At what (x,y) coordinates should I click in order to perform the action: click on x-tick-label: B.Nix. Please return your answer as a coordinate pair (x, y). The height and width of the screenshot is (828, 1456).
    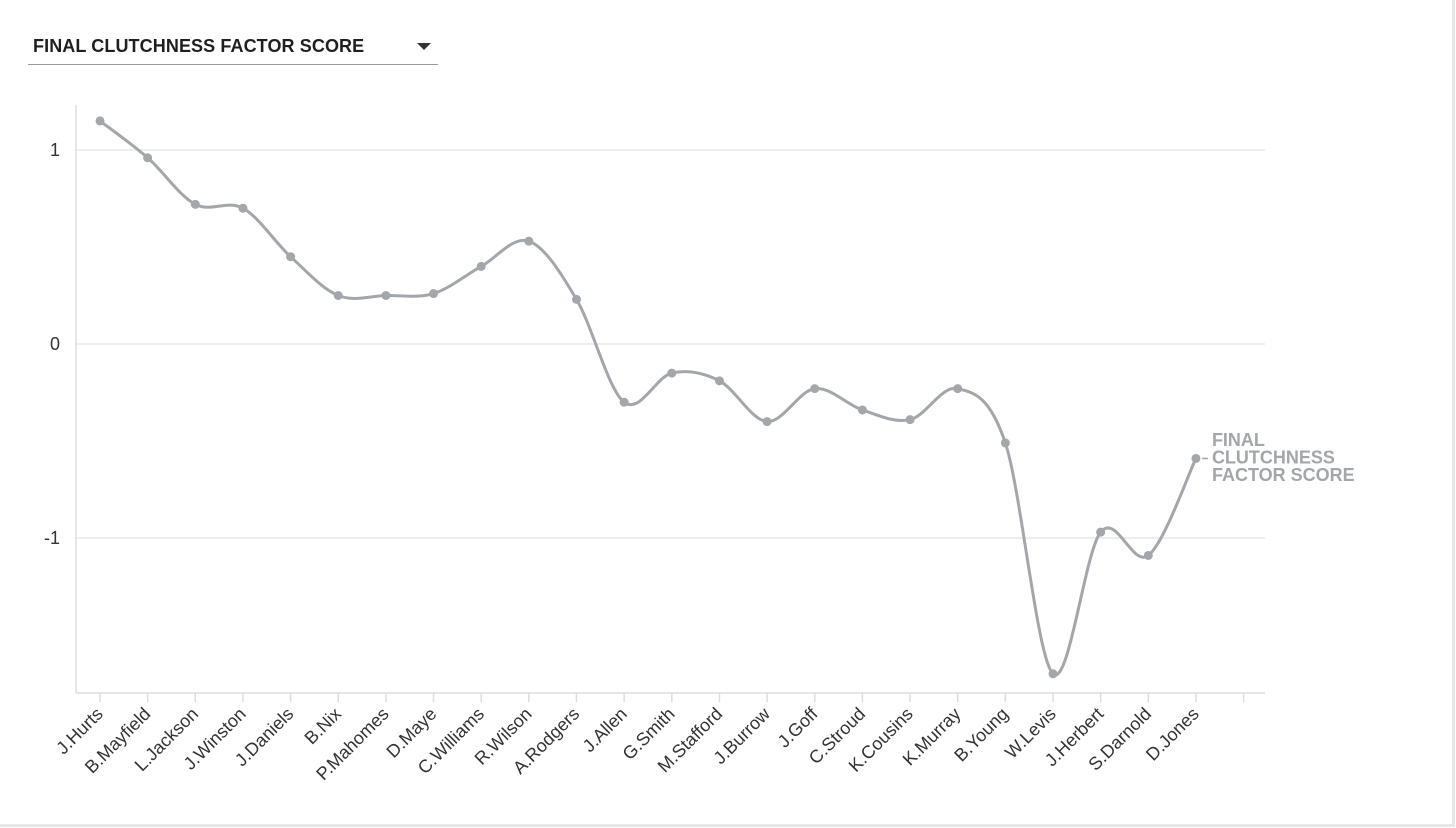
    Looking at the image, I should click on (323, 726).